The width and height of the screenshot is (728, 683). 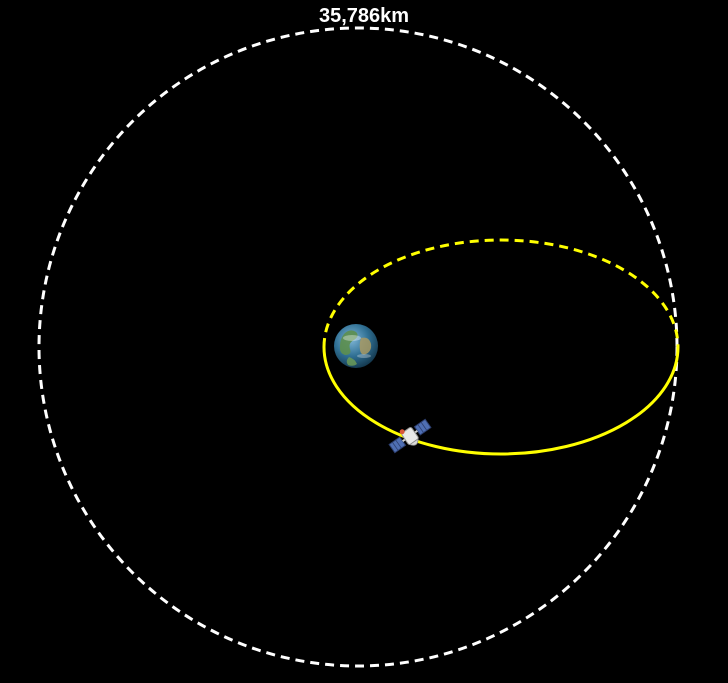 I want to click on satellite-icon, so click(x=410, y=436).